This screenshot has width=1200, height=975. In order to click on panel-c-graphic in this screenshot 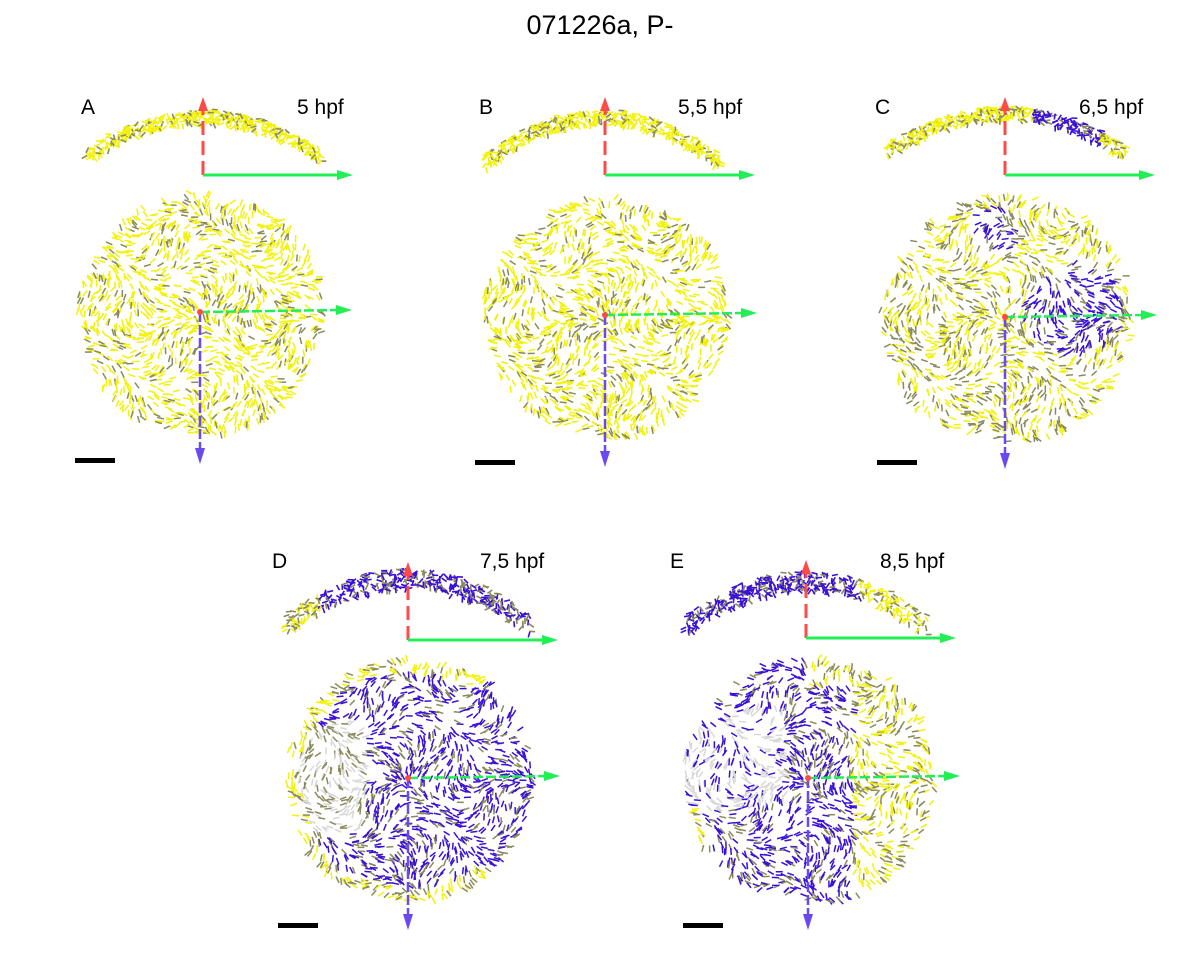, I will do `click(1017, 283)`.